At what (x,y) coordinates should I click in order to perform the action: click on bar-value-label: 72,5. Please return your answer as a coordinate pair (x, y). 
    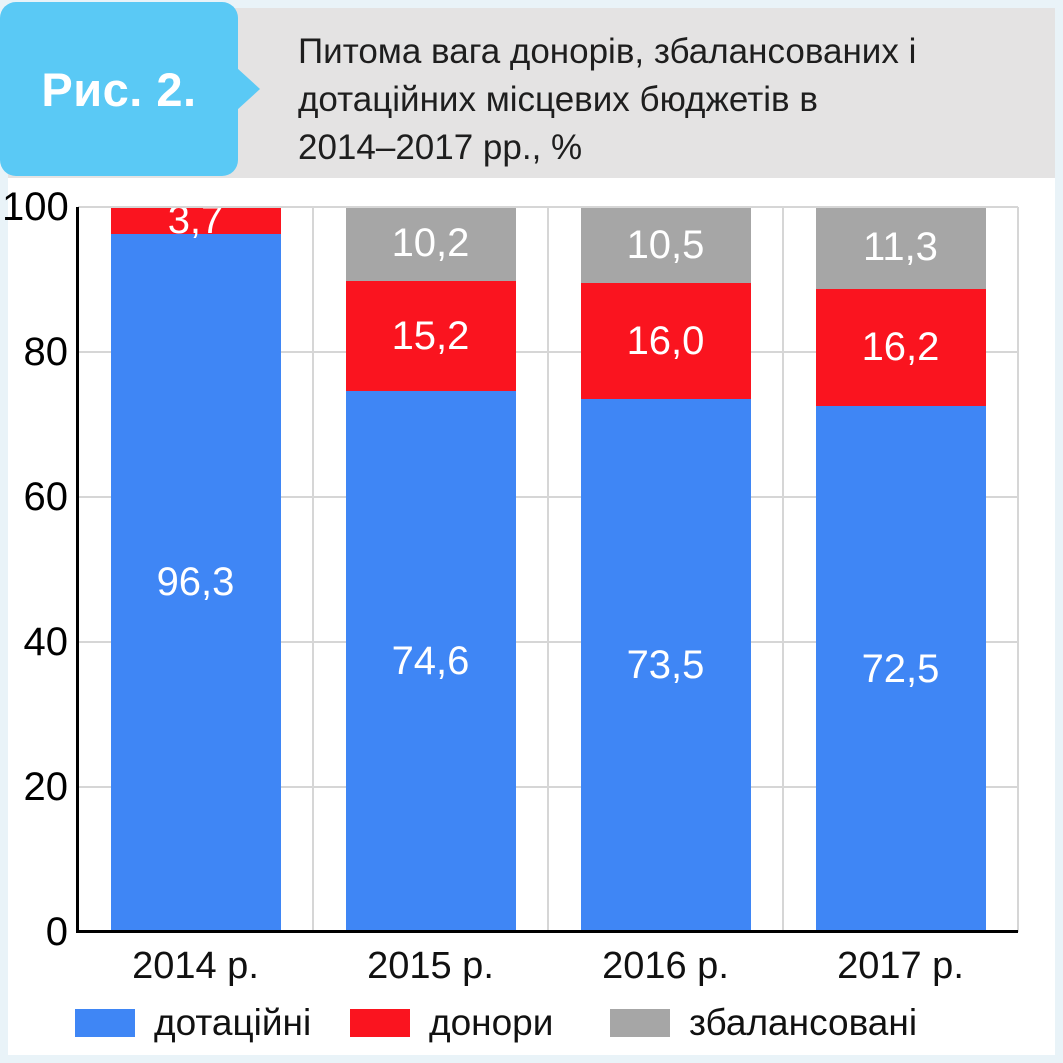
    Looking at the image, I should click on (900, 668).